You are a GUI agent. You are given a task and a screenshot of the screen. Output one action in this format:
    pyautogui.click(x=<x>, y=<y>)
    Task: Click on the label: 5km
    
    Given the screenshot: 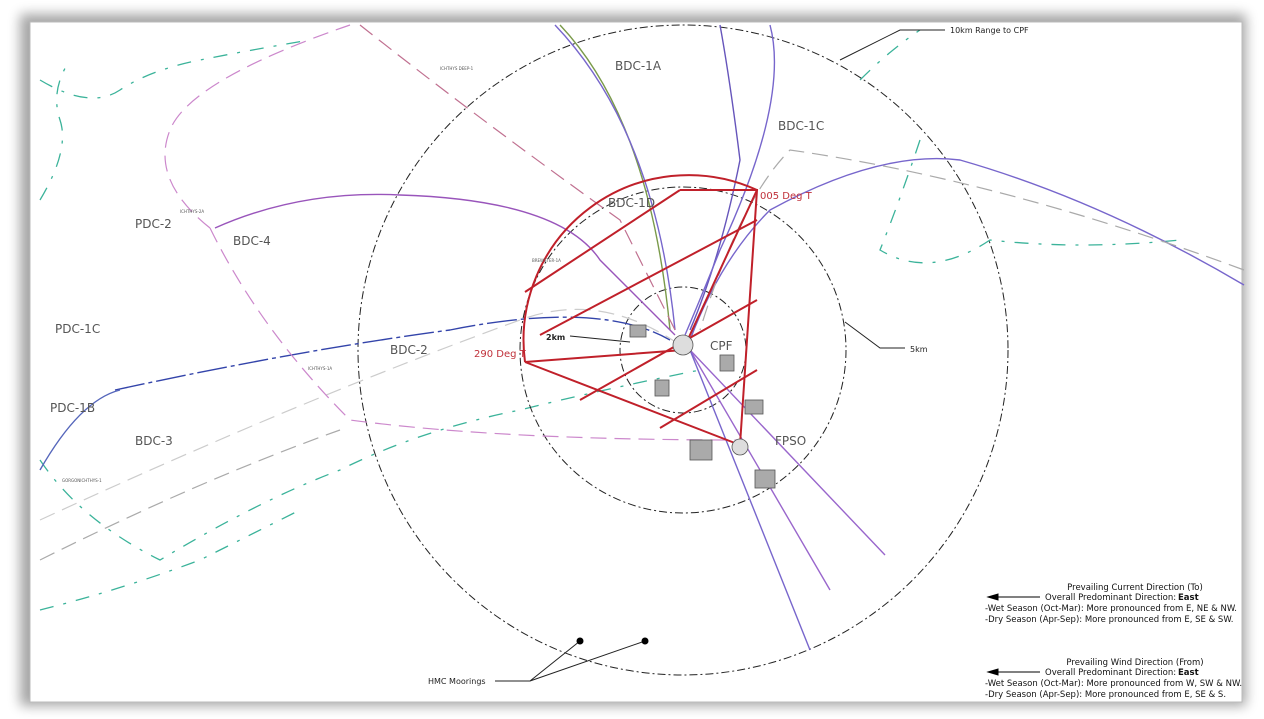 What is the action you would take?
    pyautogui.click(x=919, y=349)
    